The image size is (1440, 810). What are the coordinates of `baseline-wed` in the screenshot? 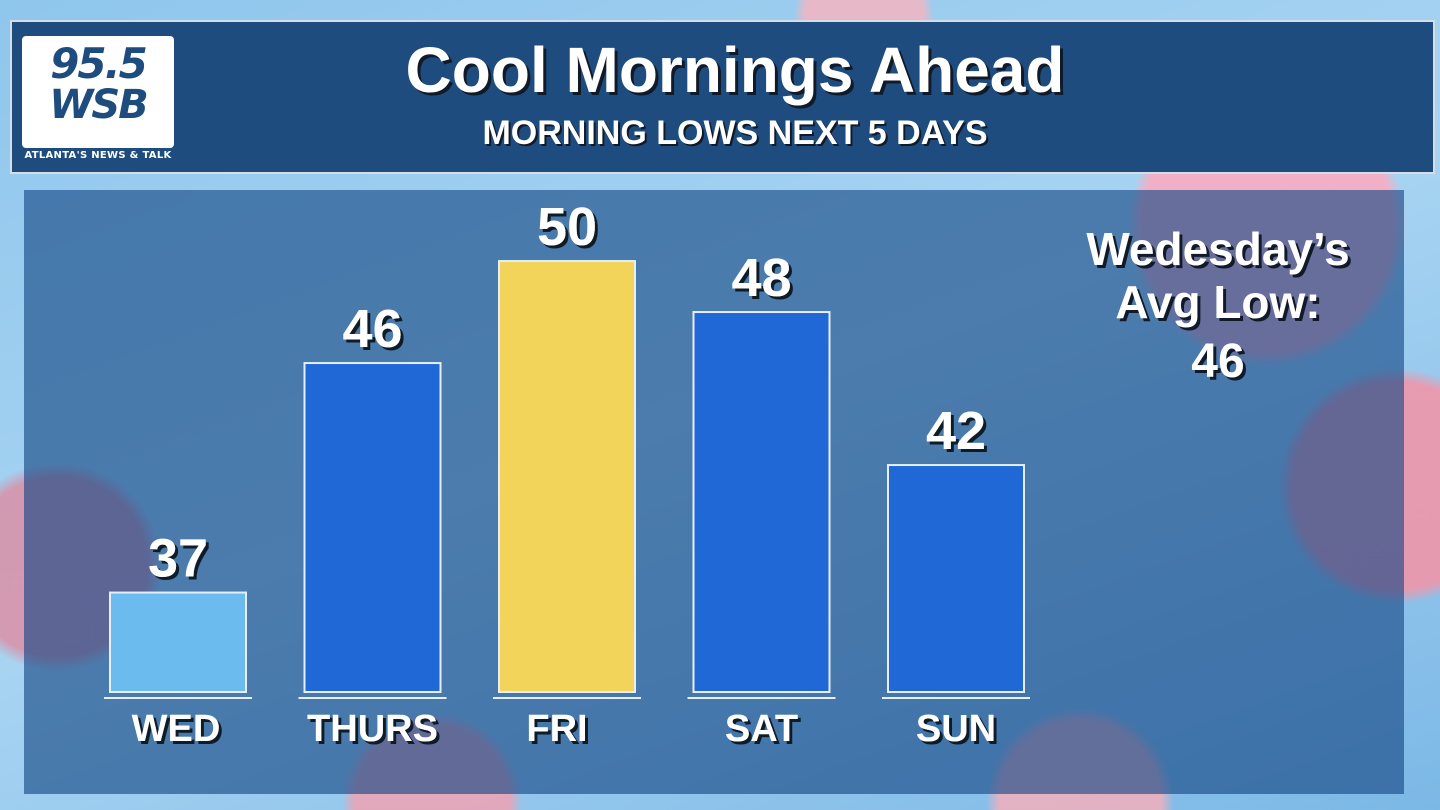 It's located at (178, 698).